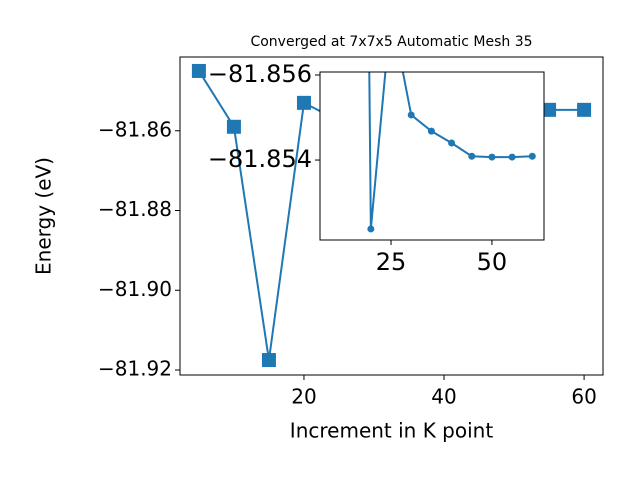 The width and height of the screenshot is (640, 480). What do you see at coordinates (260, 159) in the screenshot?
I see `y-tick-label: −81.854` at bounding box center [260, 159].